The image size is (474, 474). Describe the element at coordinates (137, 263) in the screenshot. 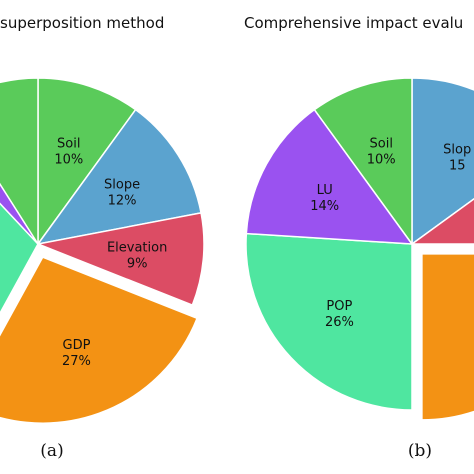

I see `slice-value-label: 9%` at that location.